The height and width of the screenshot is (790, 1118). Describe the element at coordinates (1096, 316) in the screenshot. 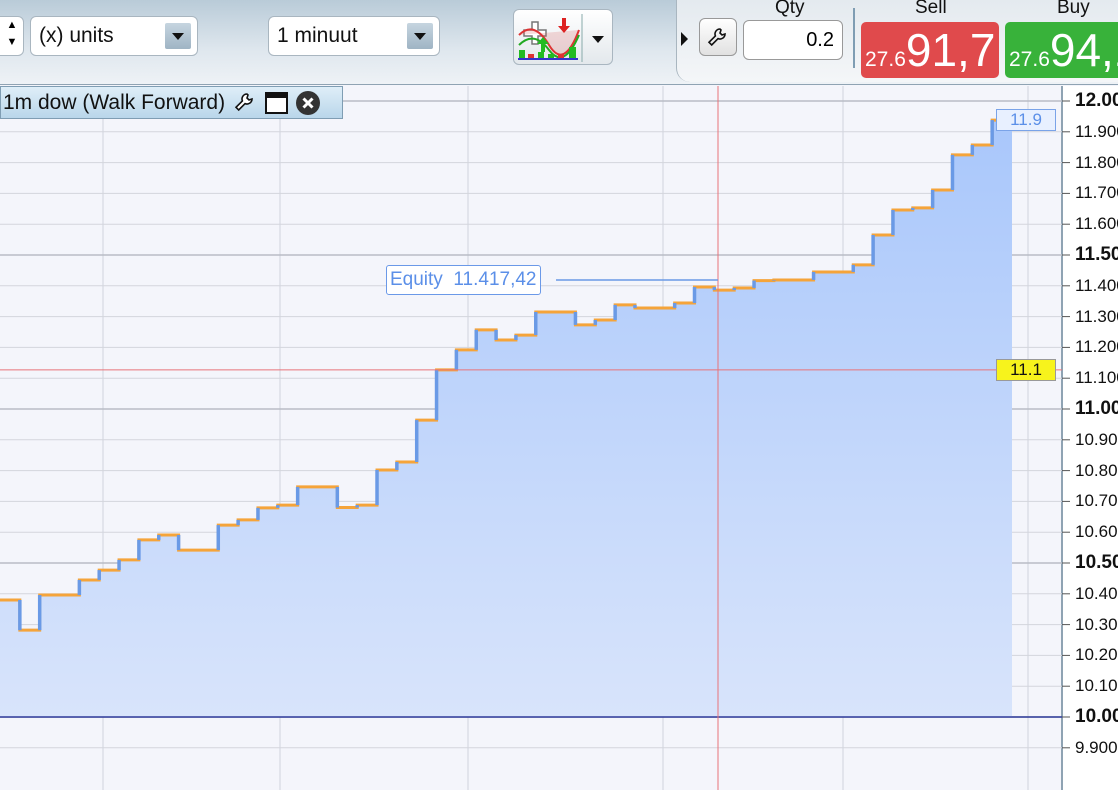

I see `axis-tick-label: 11.300` at that location.